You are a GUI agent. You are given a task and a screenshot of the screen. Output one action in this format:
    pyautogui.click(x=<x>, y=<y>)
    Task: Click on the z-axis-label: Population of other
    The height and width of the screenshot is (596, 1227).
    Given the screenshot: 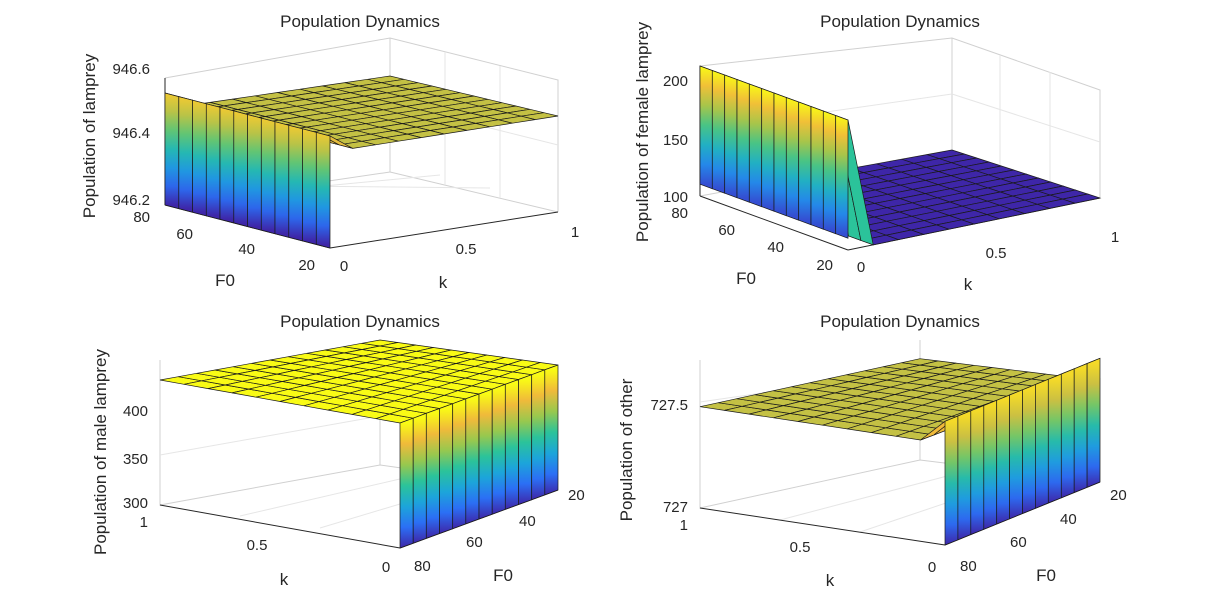 What is the action you would take?
    pyautogui.click(x=626, y=449)
    